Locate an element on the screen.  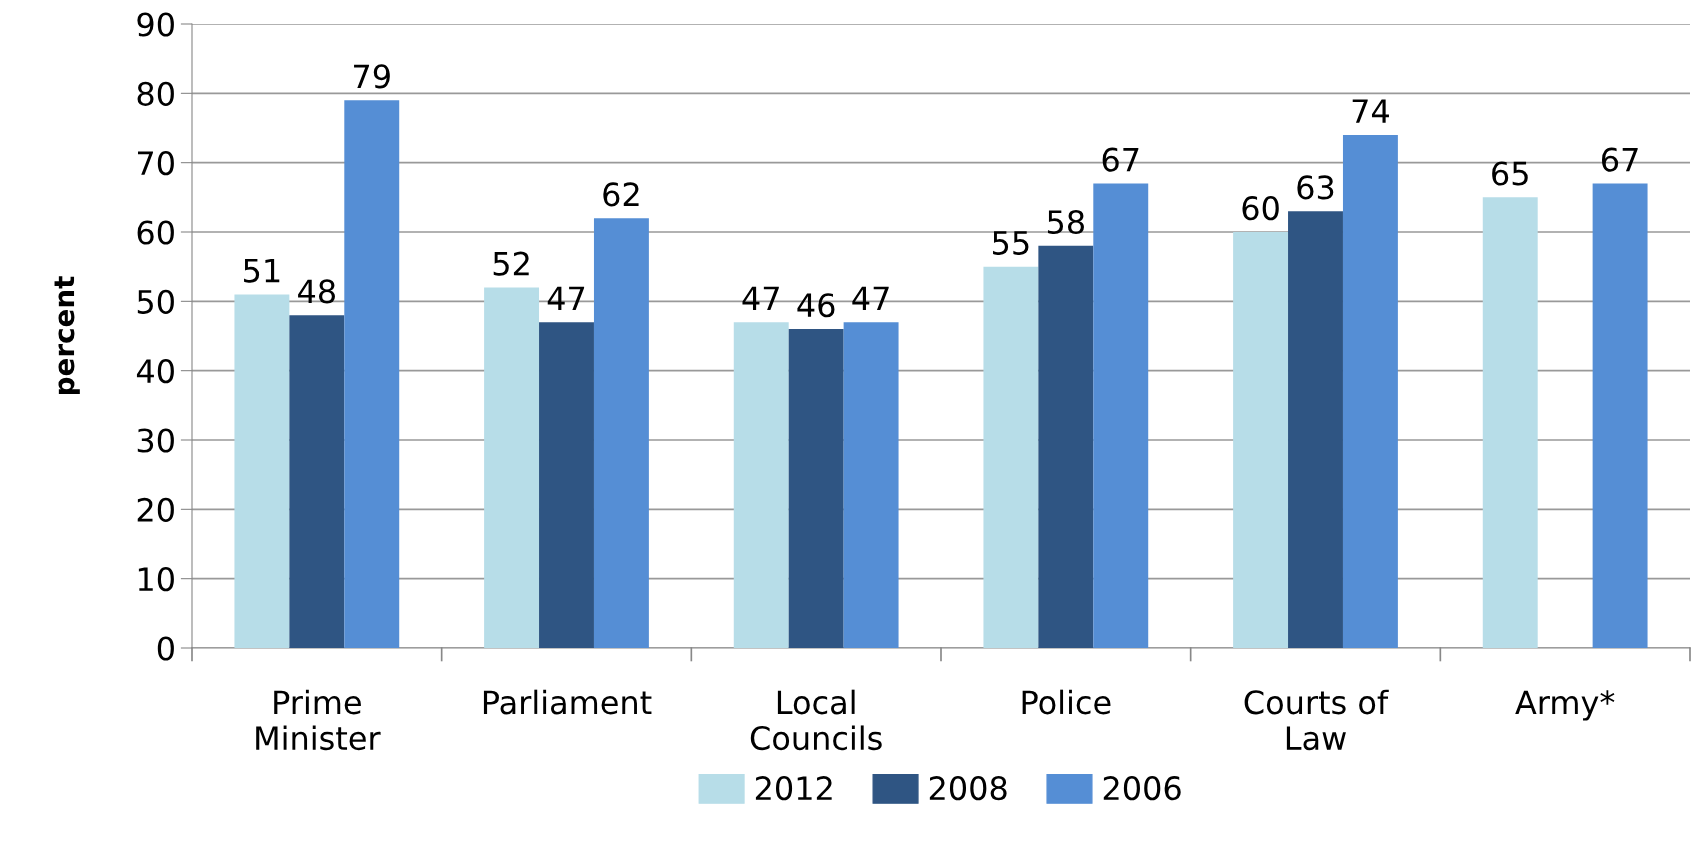
legend-label: 2008 is located at coordinates (968, 788).